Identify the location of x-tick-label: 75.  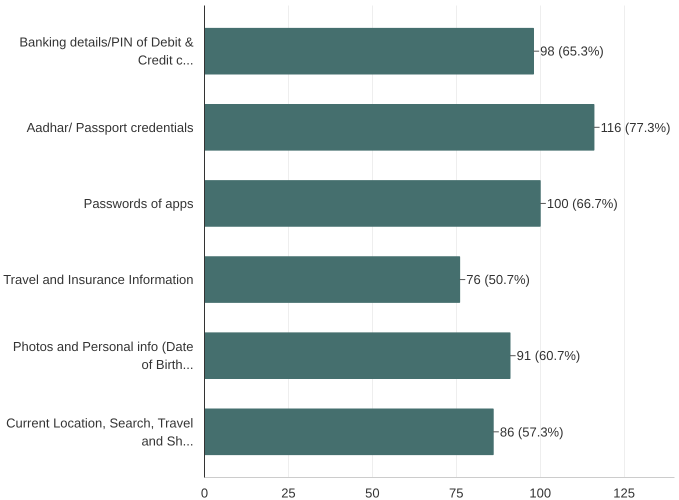
(456, 493).